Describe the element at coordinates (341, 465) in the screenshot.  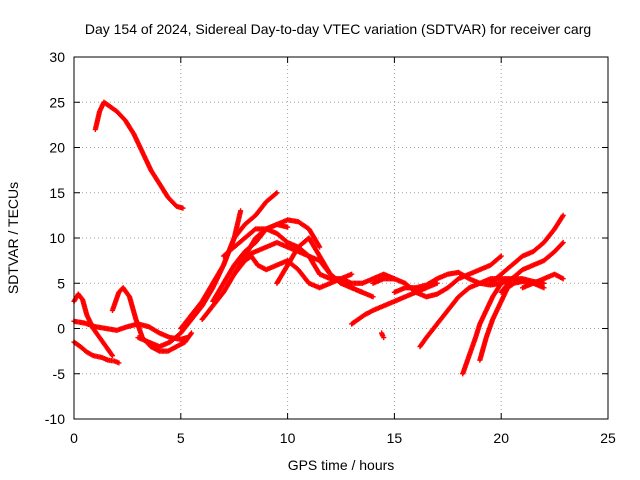
I see `x-axis-label: GPS time / hours` at that location.